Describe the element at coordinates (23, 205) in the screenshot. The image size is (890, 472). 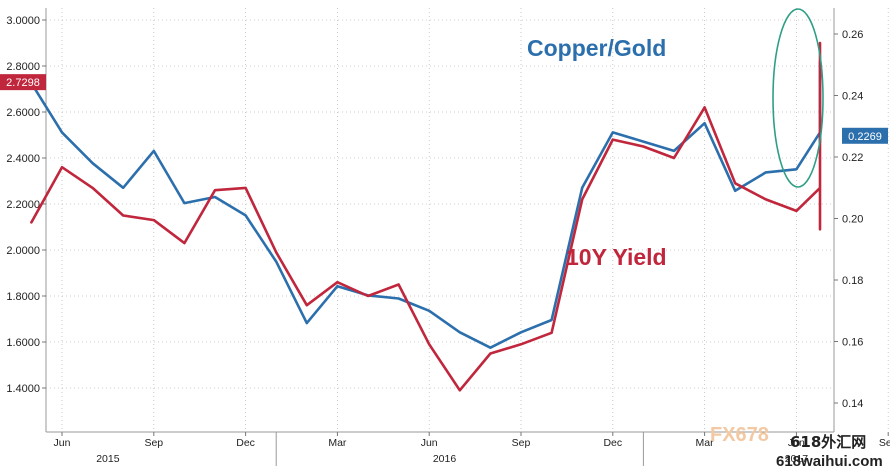
I see `left-tick-label: 2.2000` at that location.